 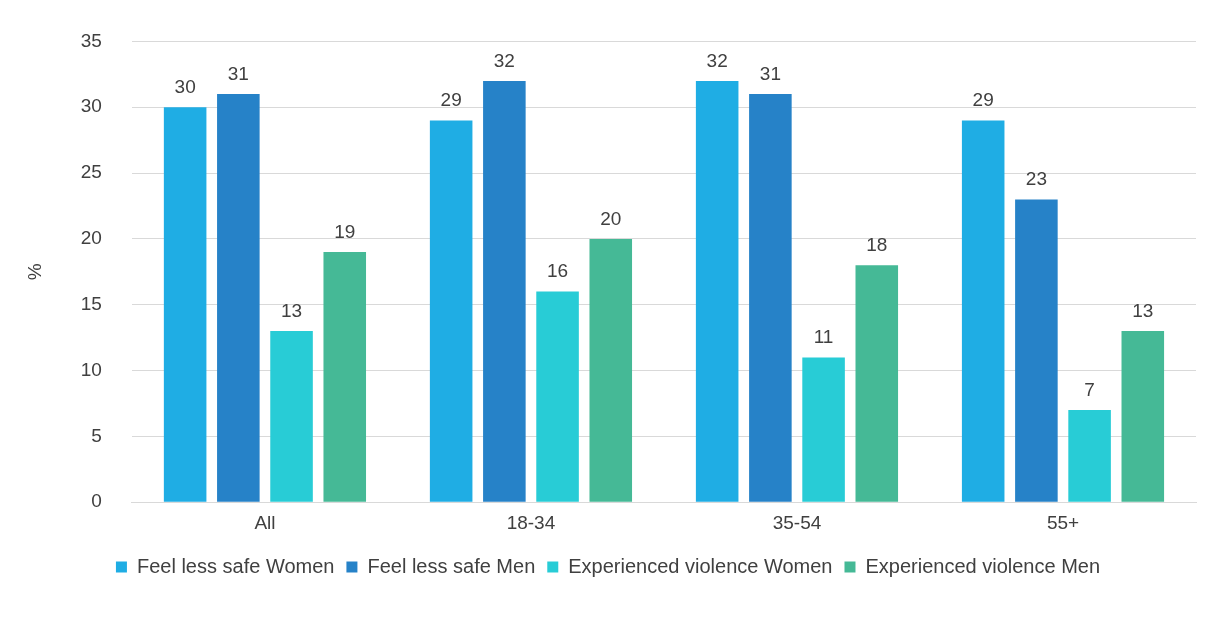 What do you see at coordinates (265, 522) in the screenshot?
I see `x-tick-label: All` at bounding box center [265, 522].